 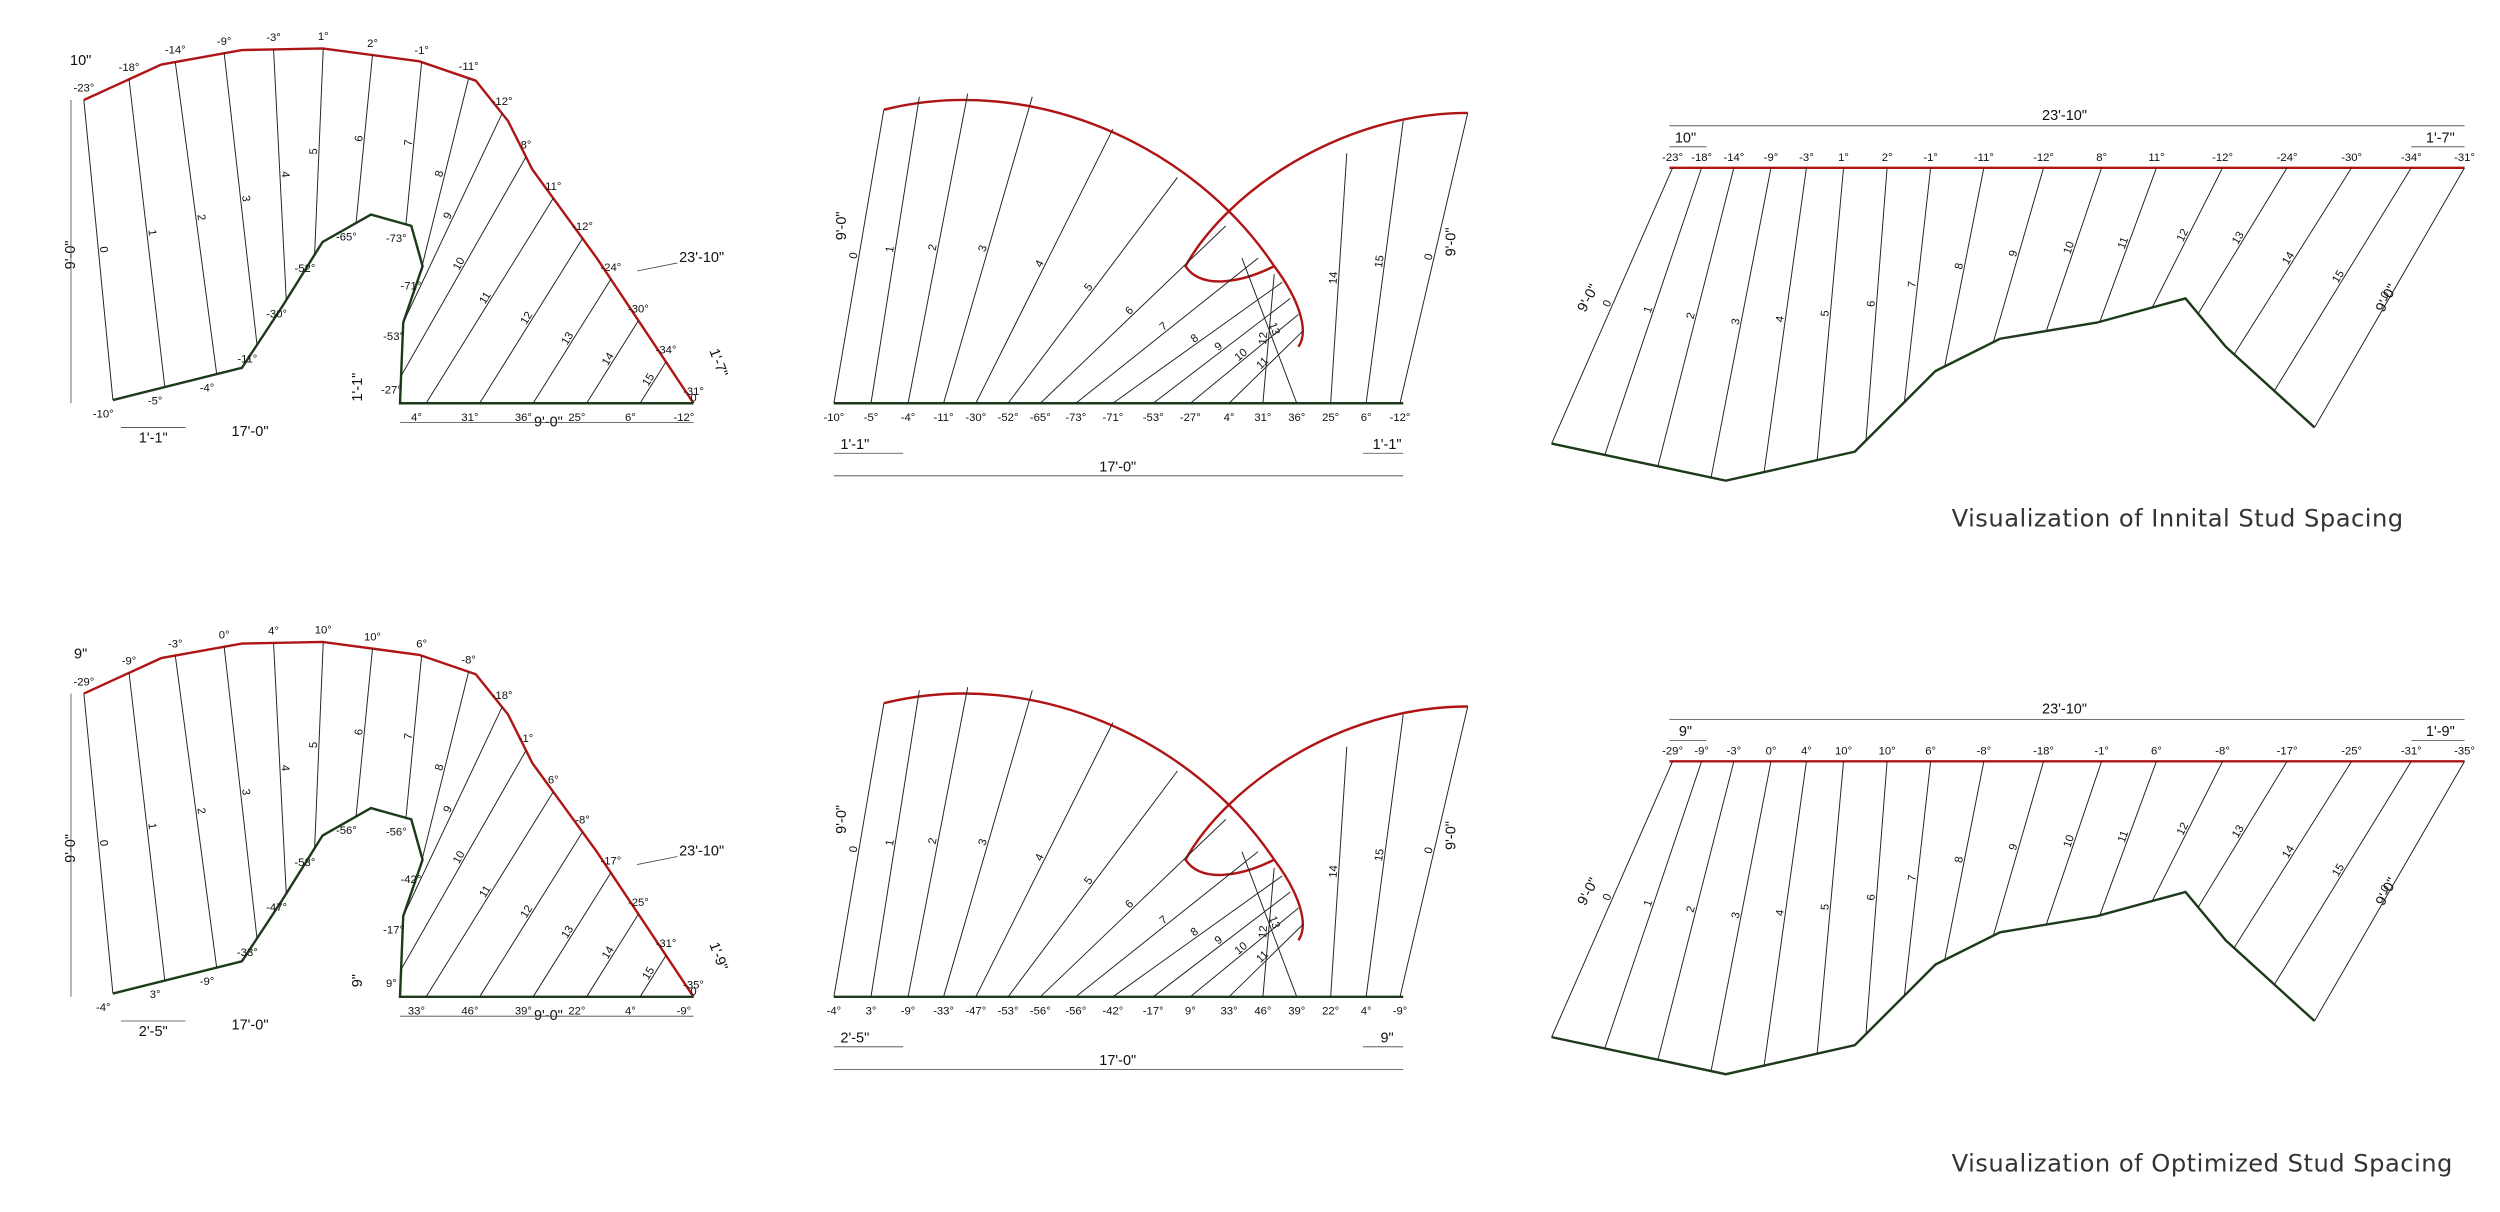 I want to click on bottom-angle: 9°, so click(x=391, y=984).